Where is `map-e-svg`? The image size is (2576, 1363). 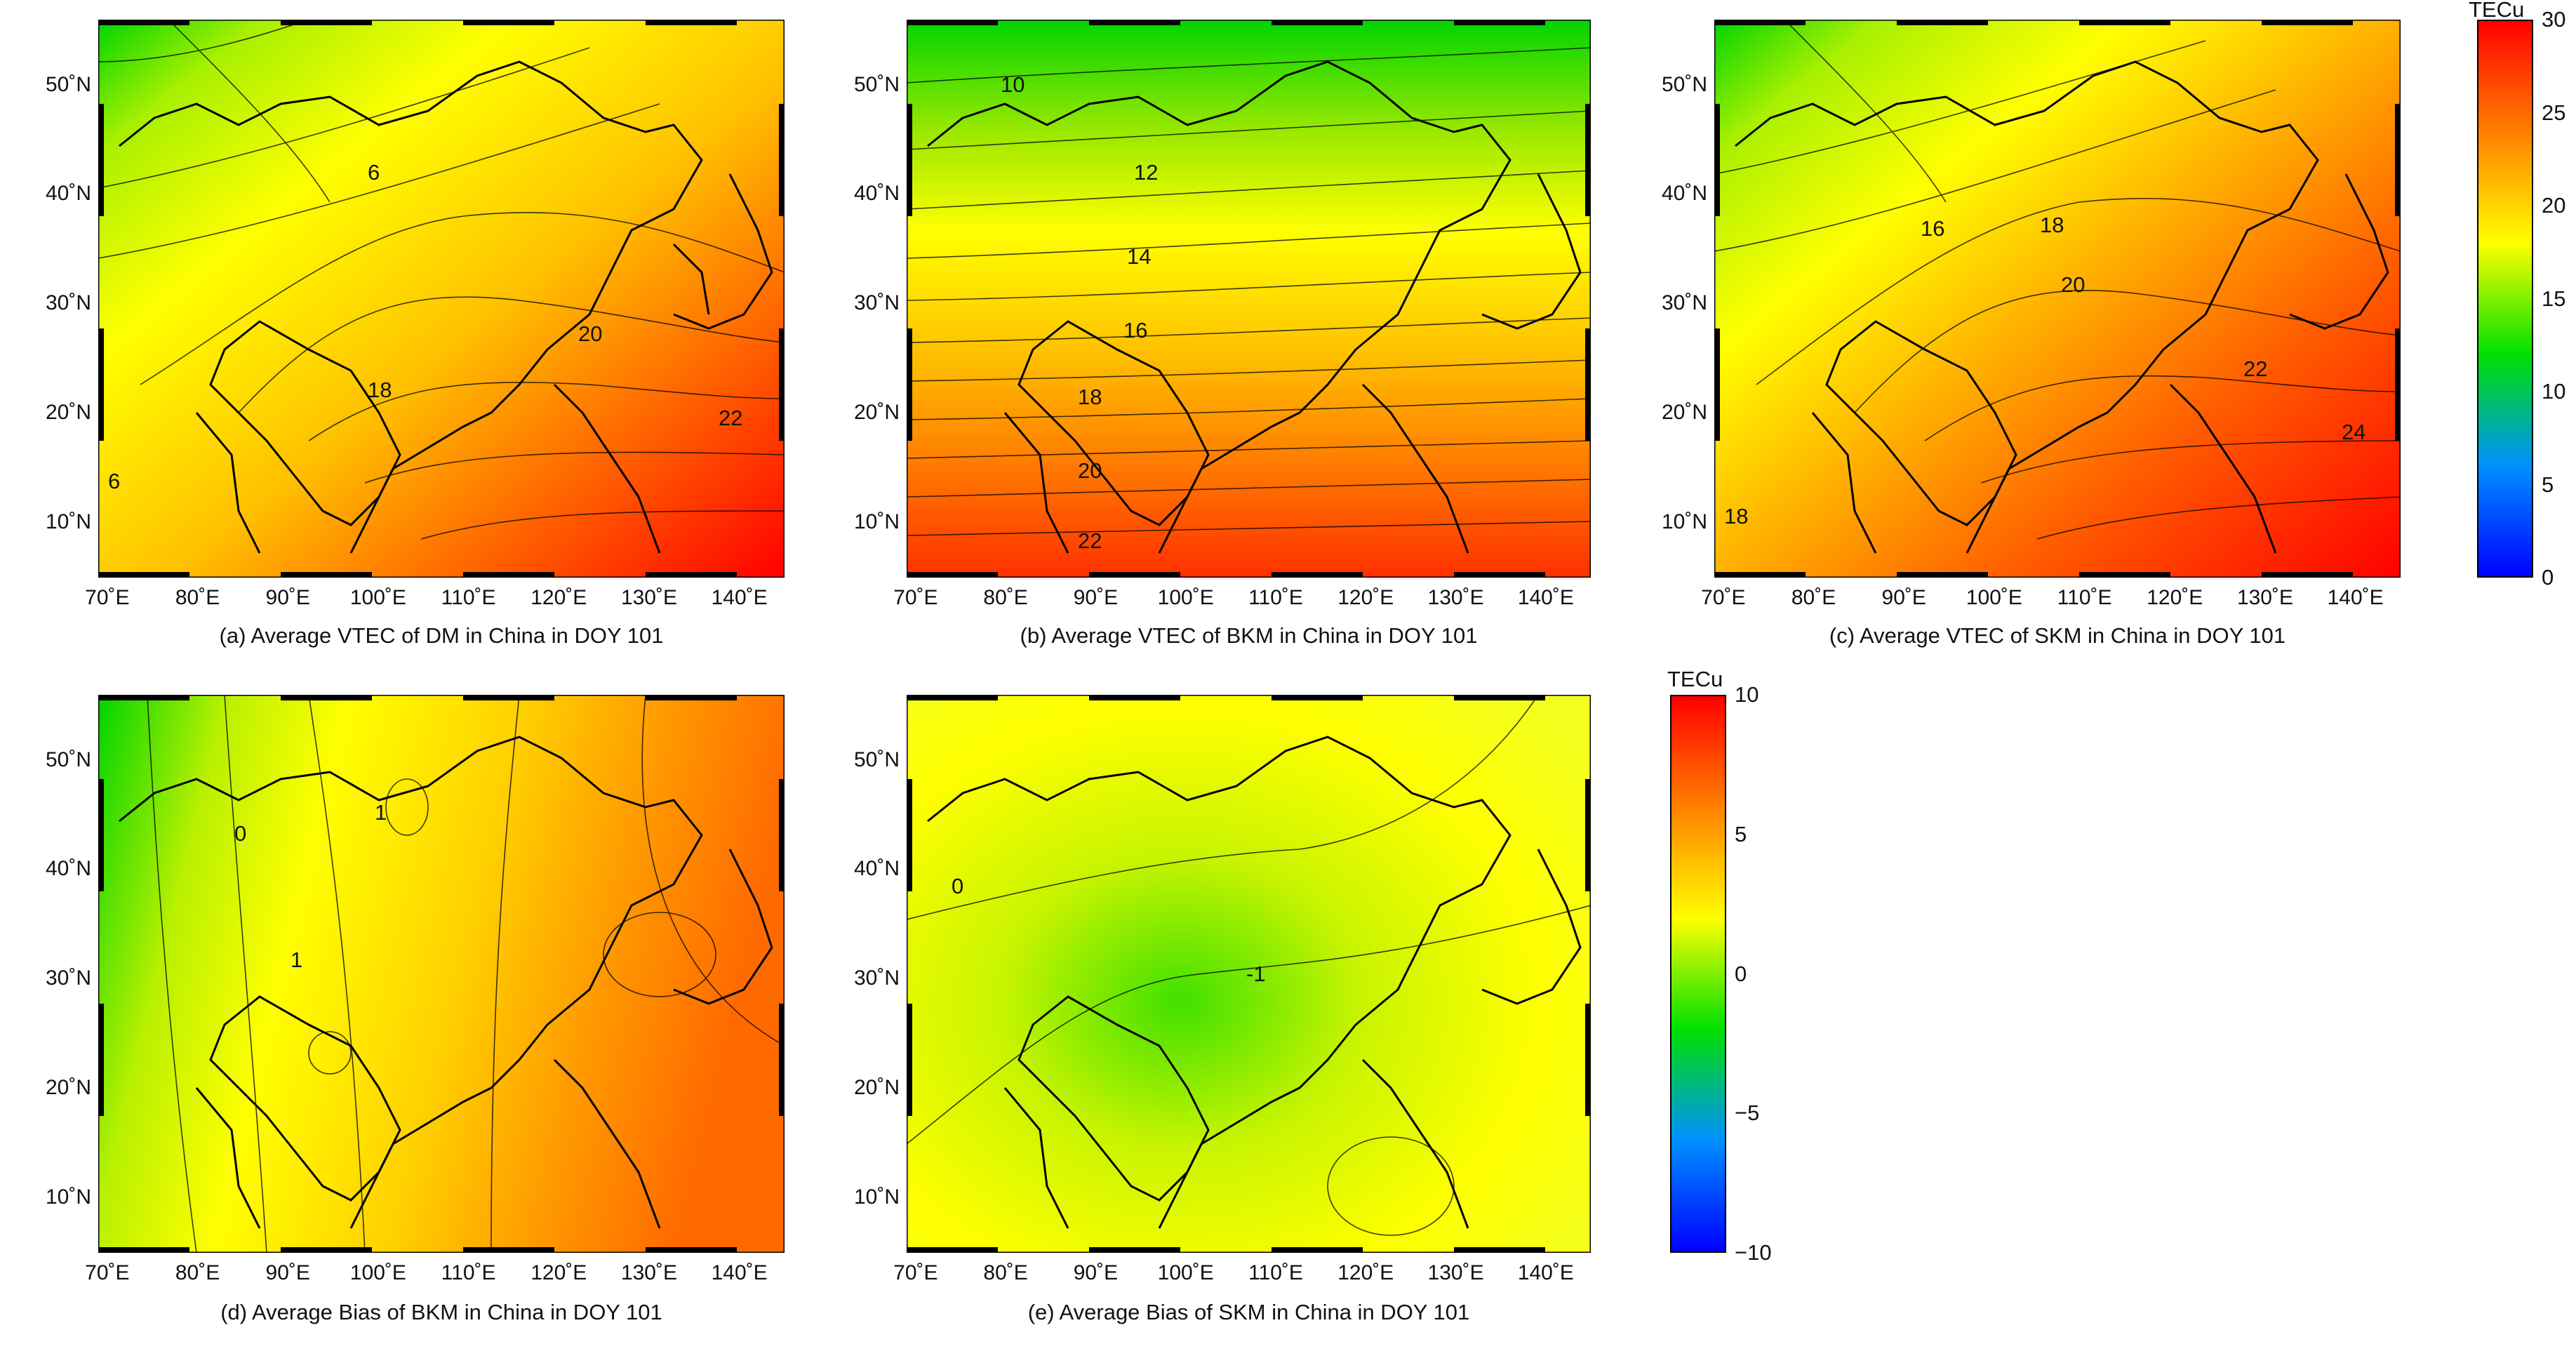
map-e-svg is located at coordinates (1249, 974).